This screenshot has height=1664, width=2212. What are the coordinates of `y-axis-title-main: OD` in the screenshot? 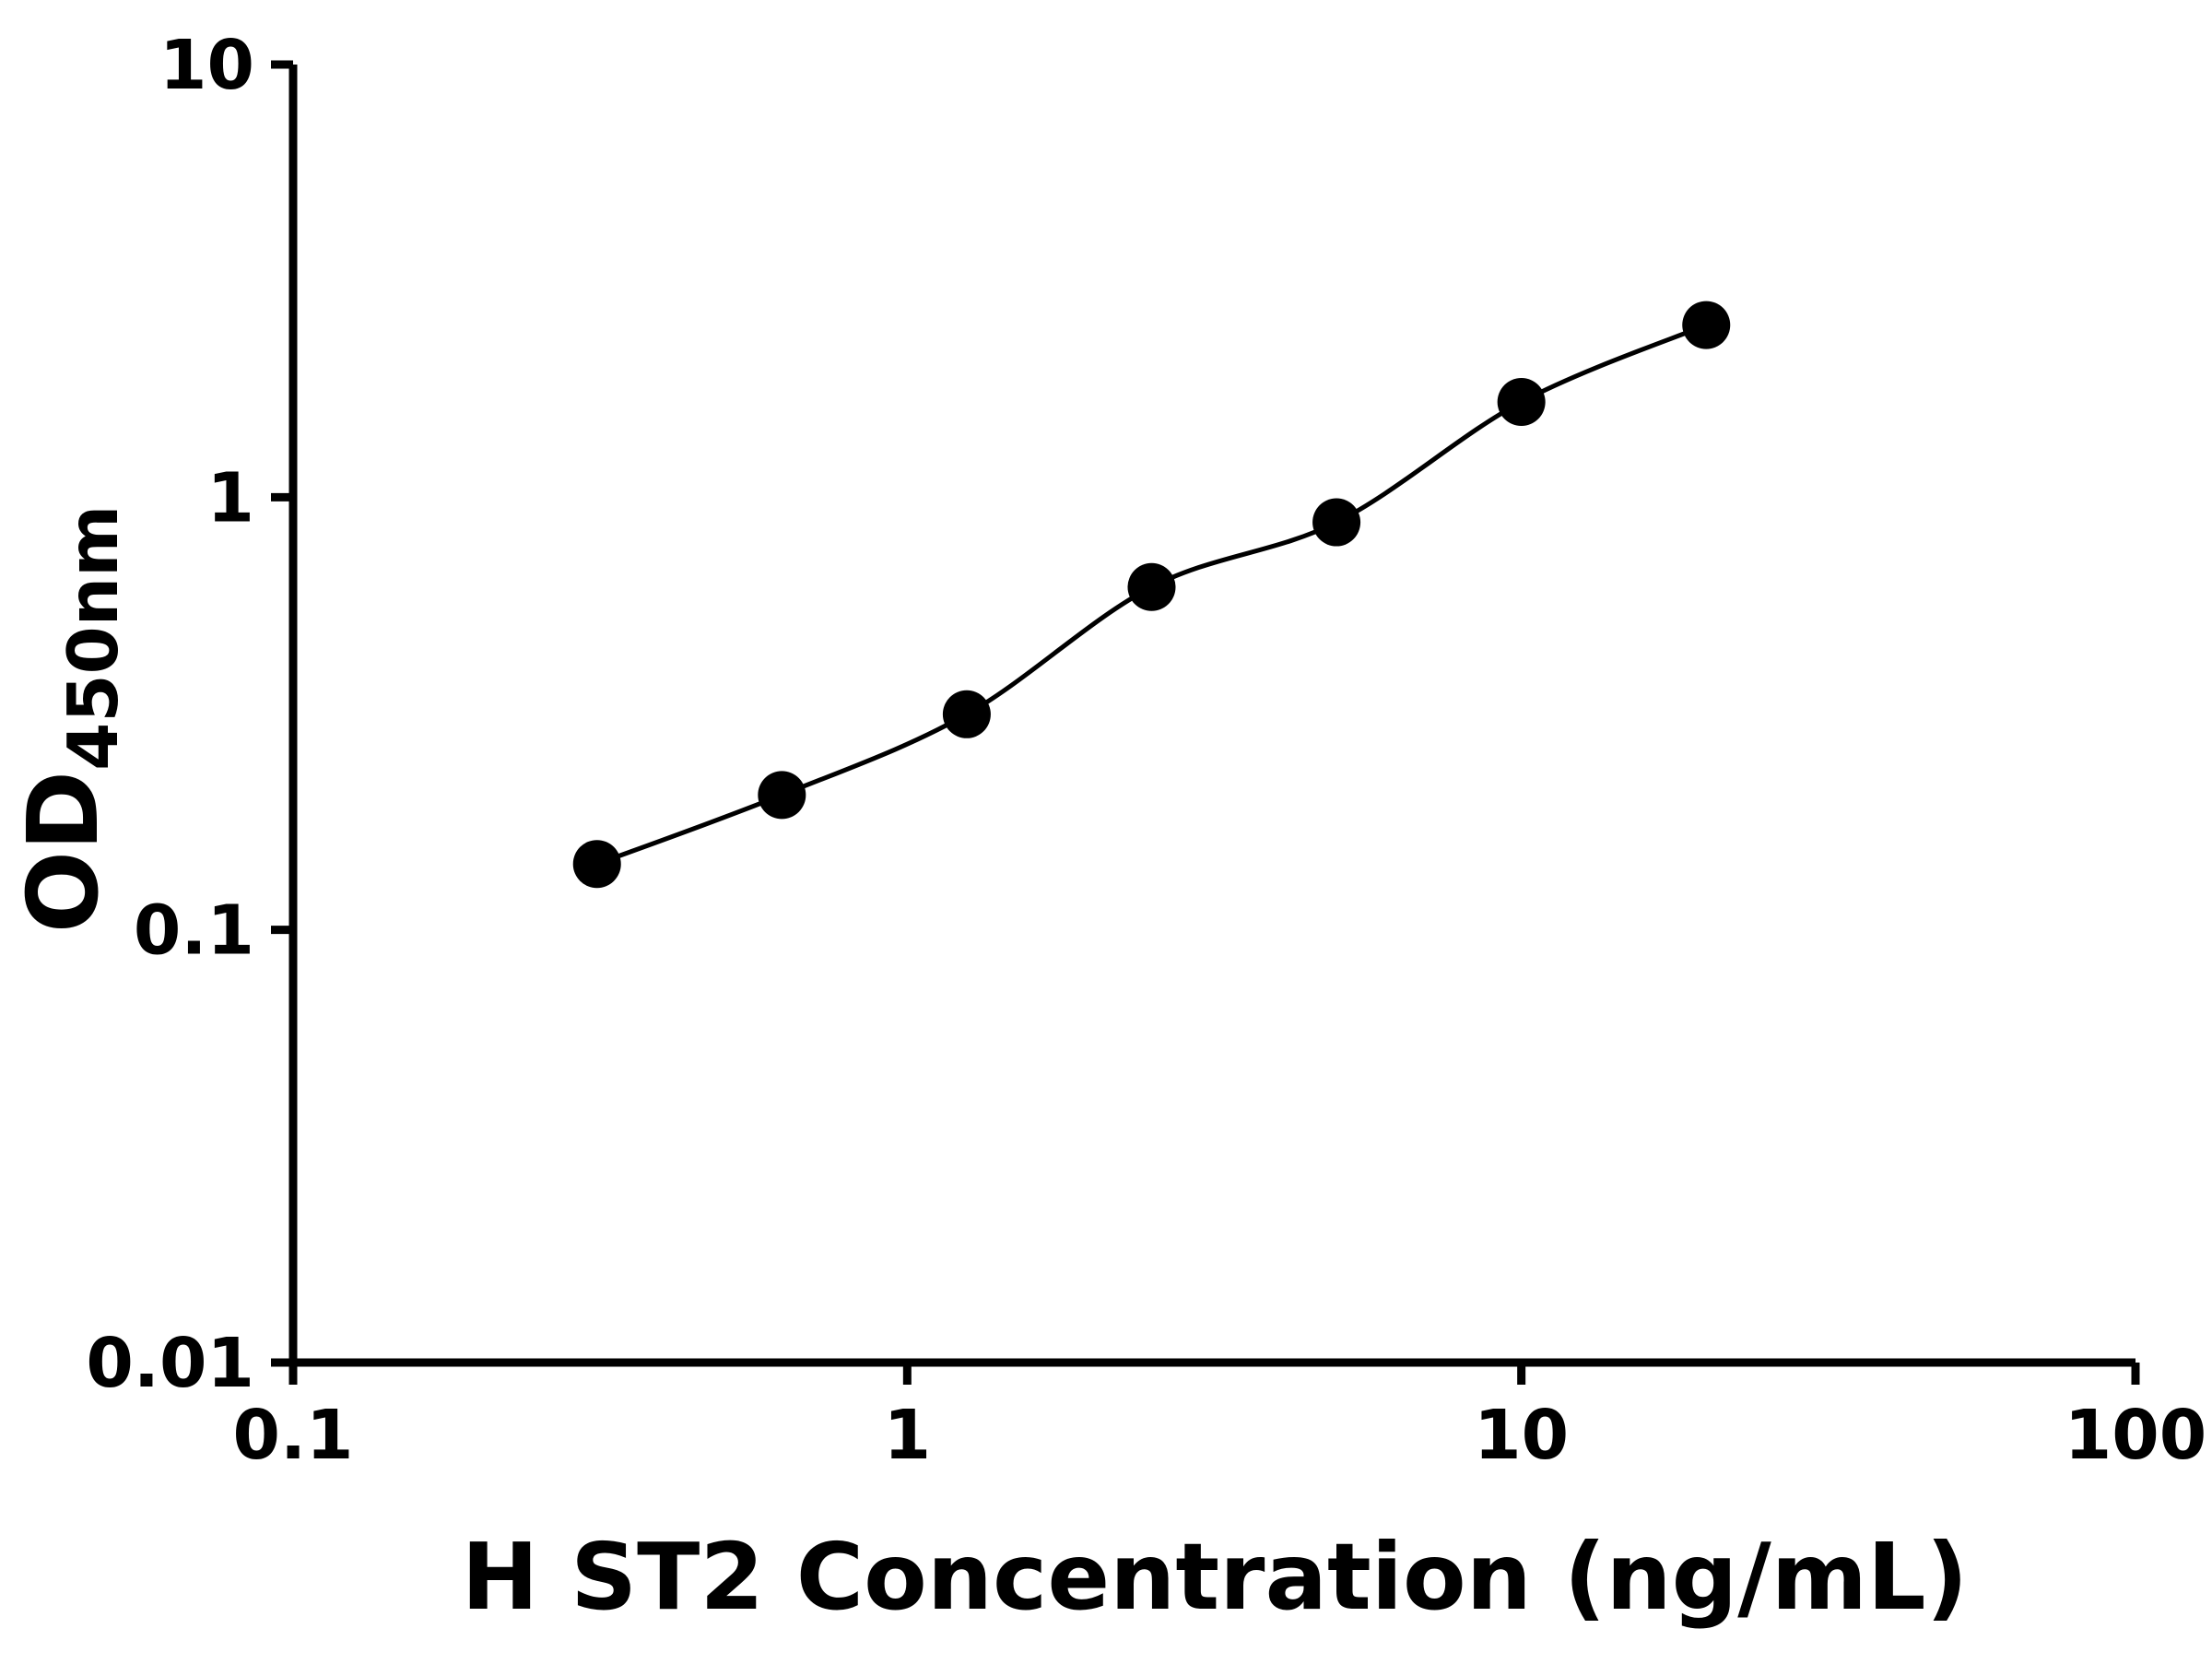 It's located at (63, 852).